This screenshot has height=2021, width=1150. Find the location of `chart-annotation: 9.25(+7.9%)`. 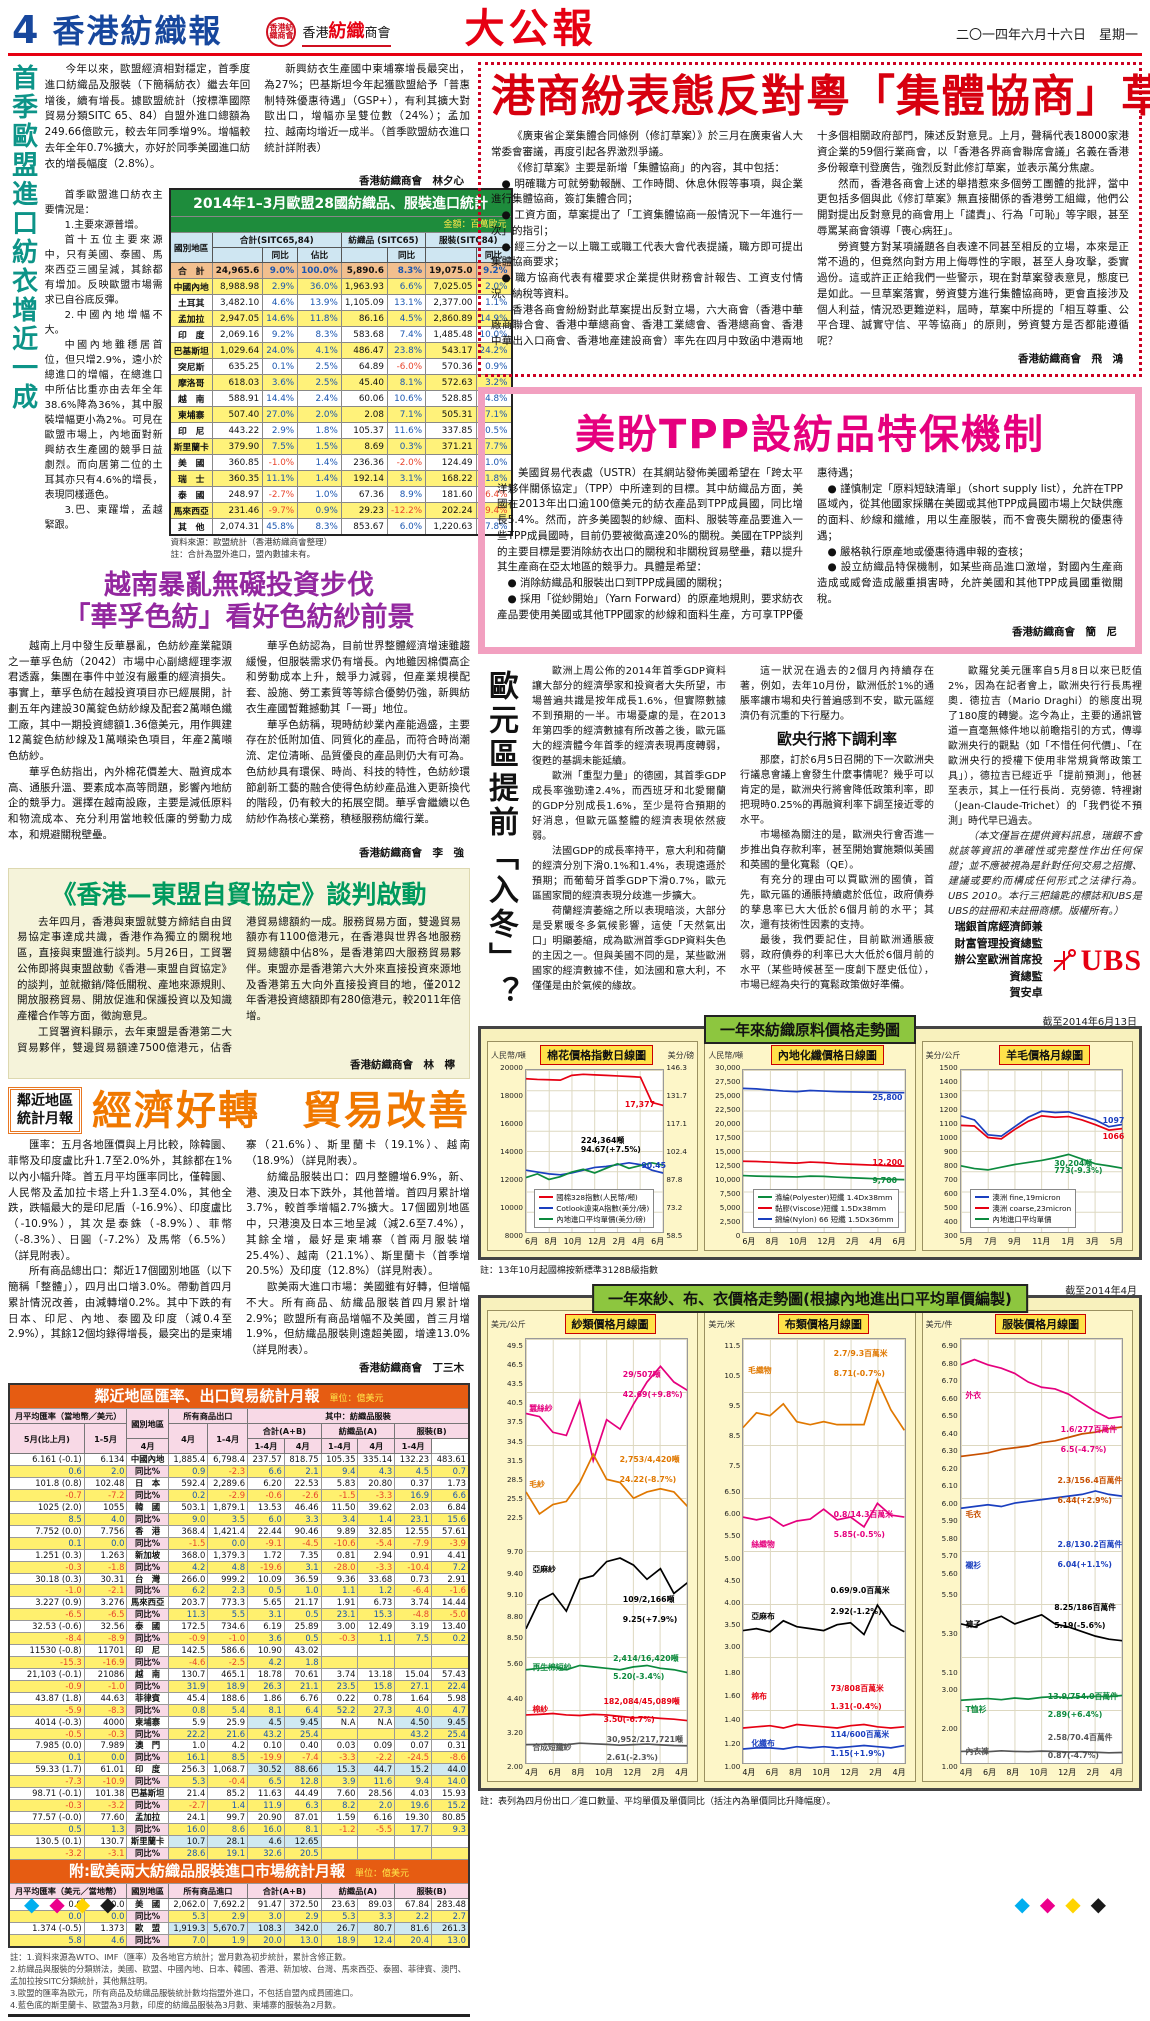

chart-annotation: 9.25(+7.9%) is located at coordinates (650, 1619).